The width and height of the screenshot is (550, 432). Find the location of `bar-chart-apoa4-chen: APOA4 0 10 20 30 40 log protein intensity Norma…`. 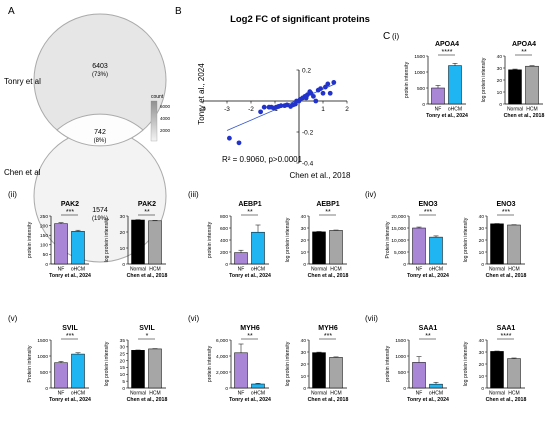

bar-chart-apoa4-chen: APOA4 0 10 20 30 40 log protein intensity Norma… is located at coordinates (512, 80).